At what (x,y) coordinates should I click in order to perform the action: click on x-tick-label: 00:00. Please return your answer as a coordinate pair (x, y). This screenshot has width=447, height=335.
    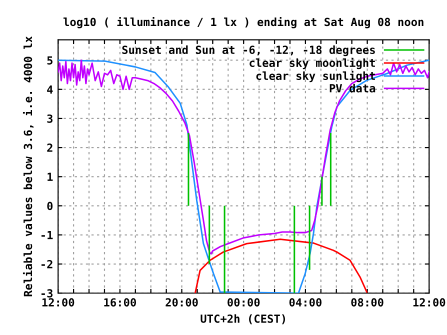
    Looking at the image, I should click on (244, 302).